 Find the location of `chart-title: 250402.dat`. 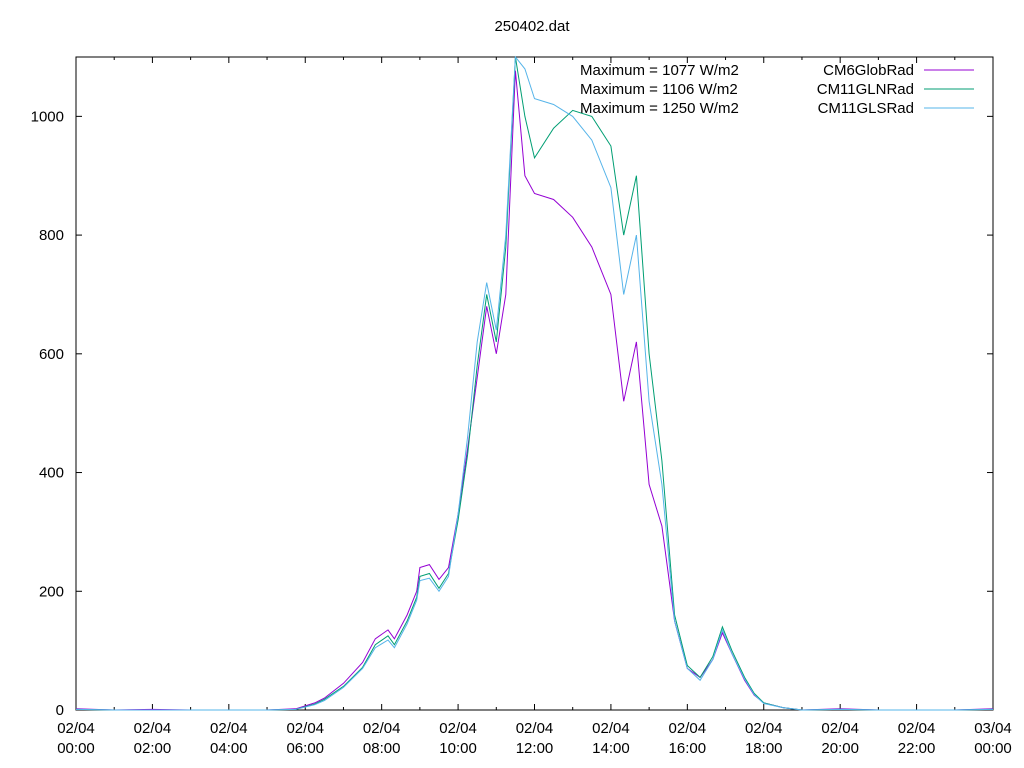

chart-title: 250402.dat is located at coordinates (532, 26).